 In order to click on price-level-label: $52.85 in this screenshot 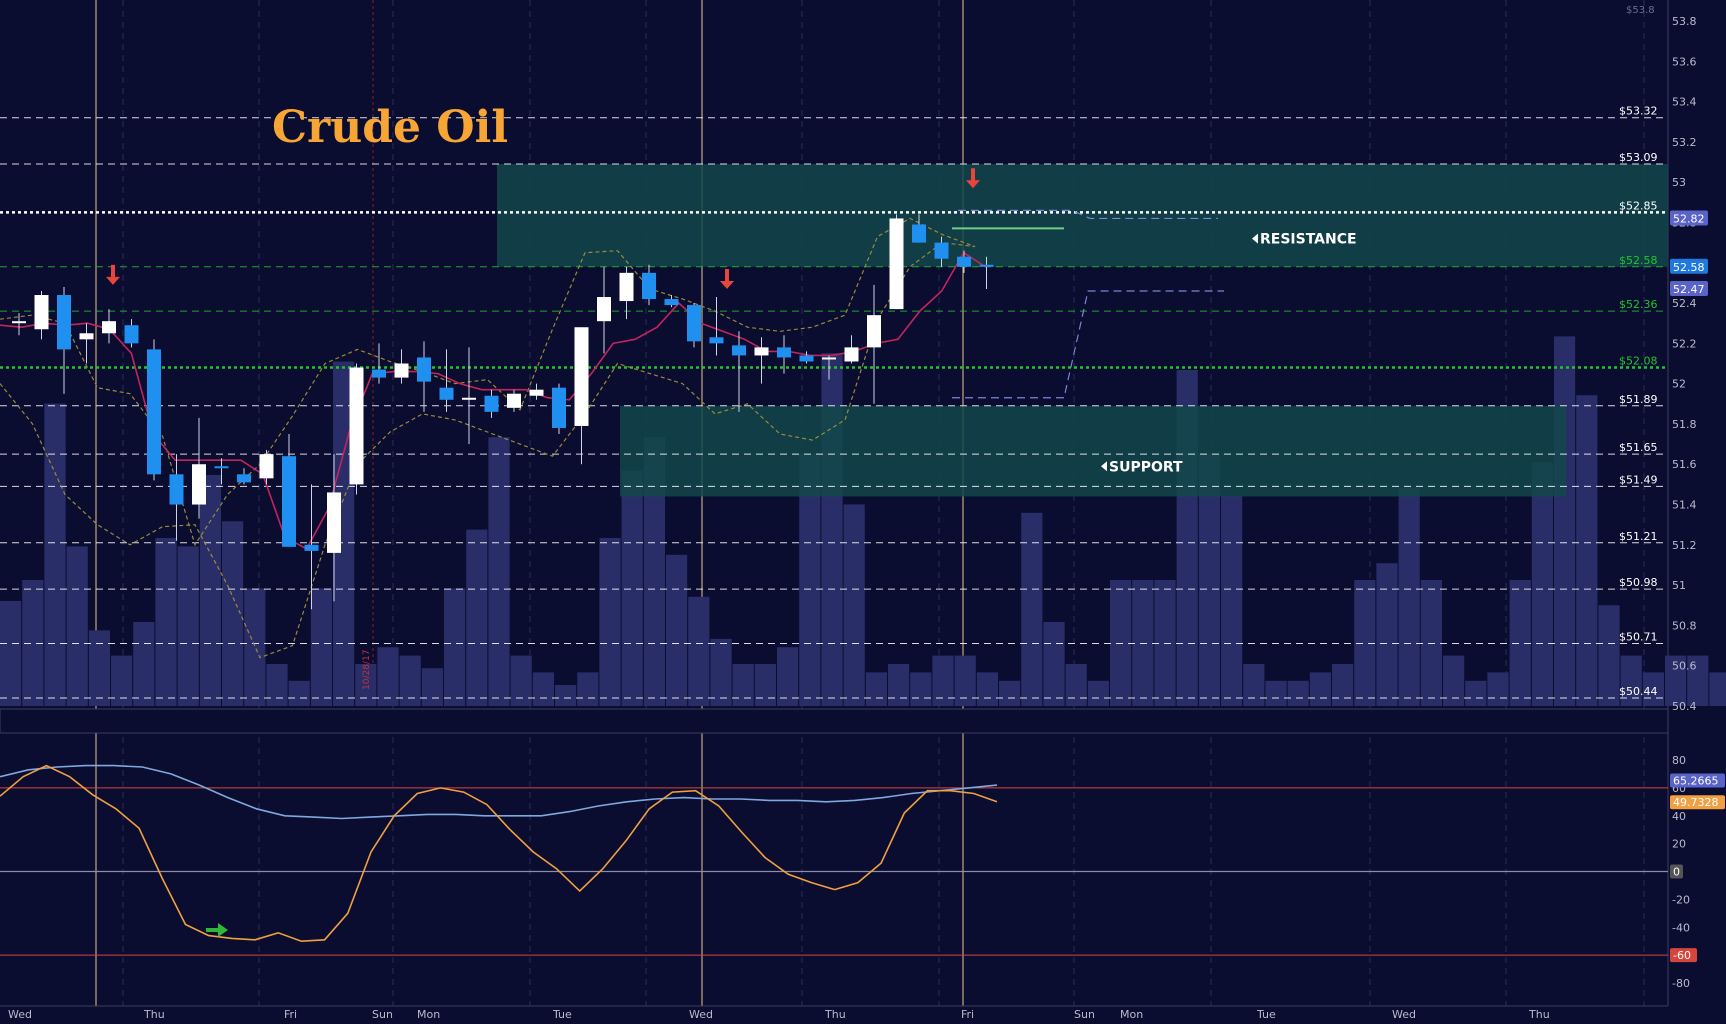, I will do `click(1638, 205)`.